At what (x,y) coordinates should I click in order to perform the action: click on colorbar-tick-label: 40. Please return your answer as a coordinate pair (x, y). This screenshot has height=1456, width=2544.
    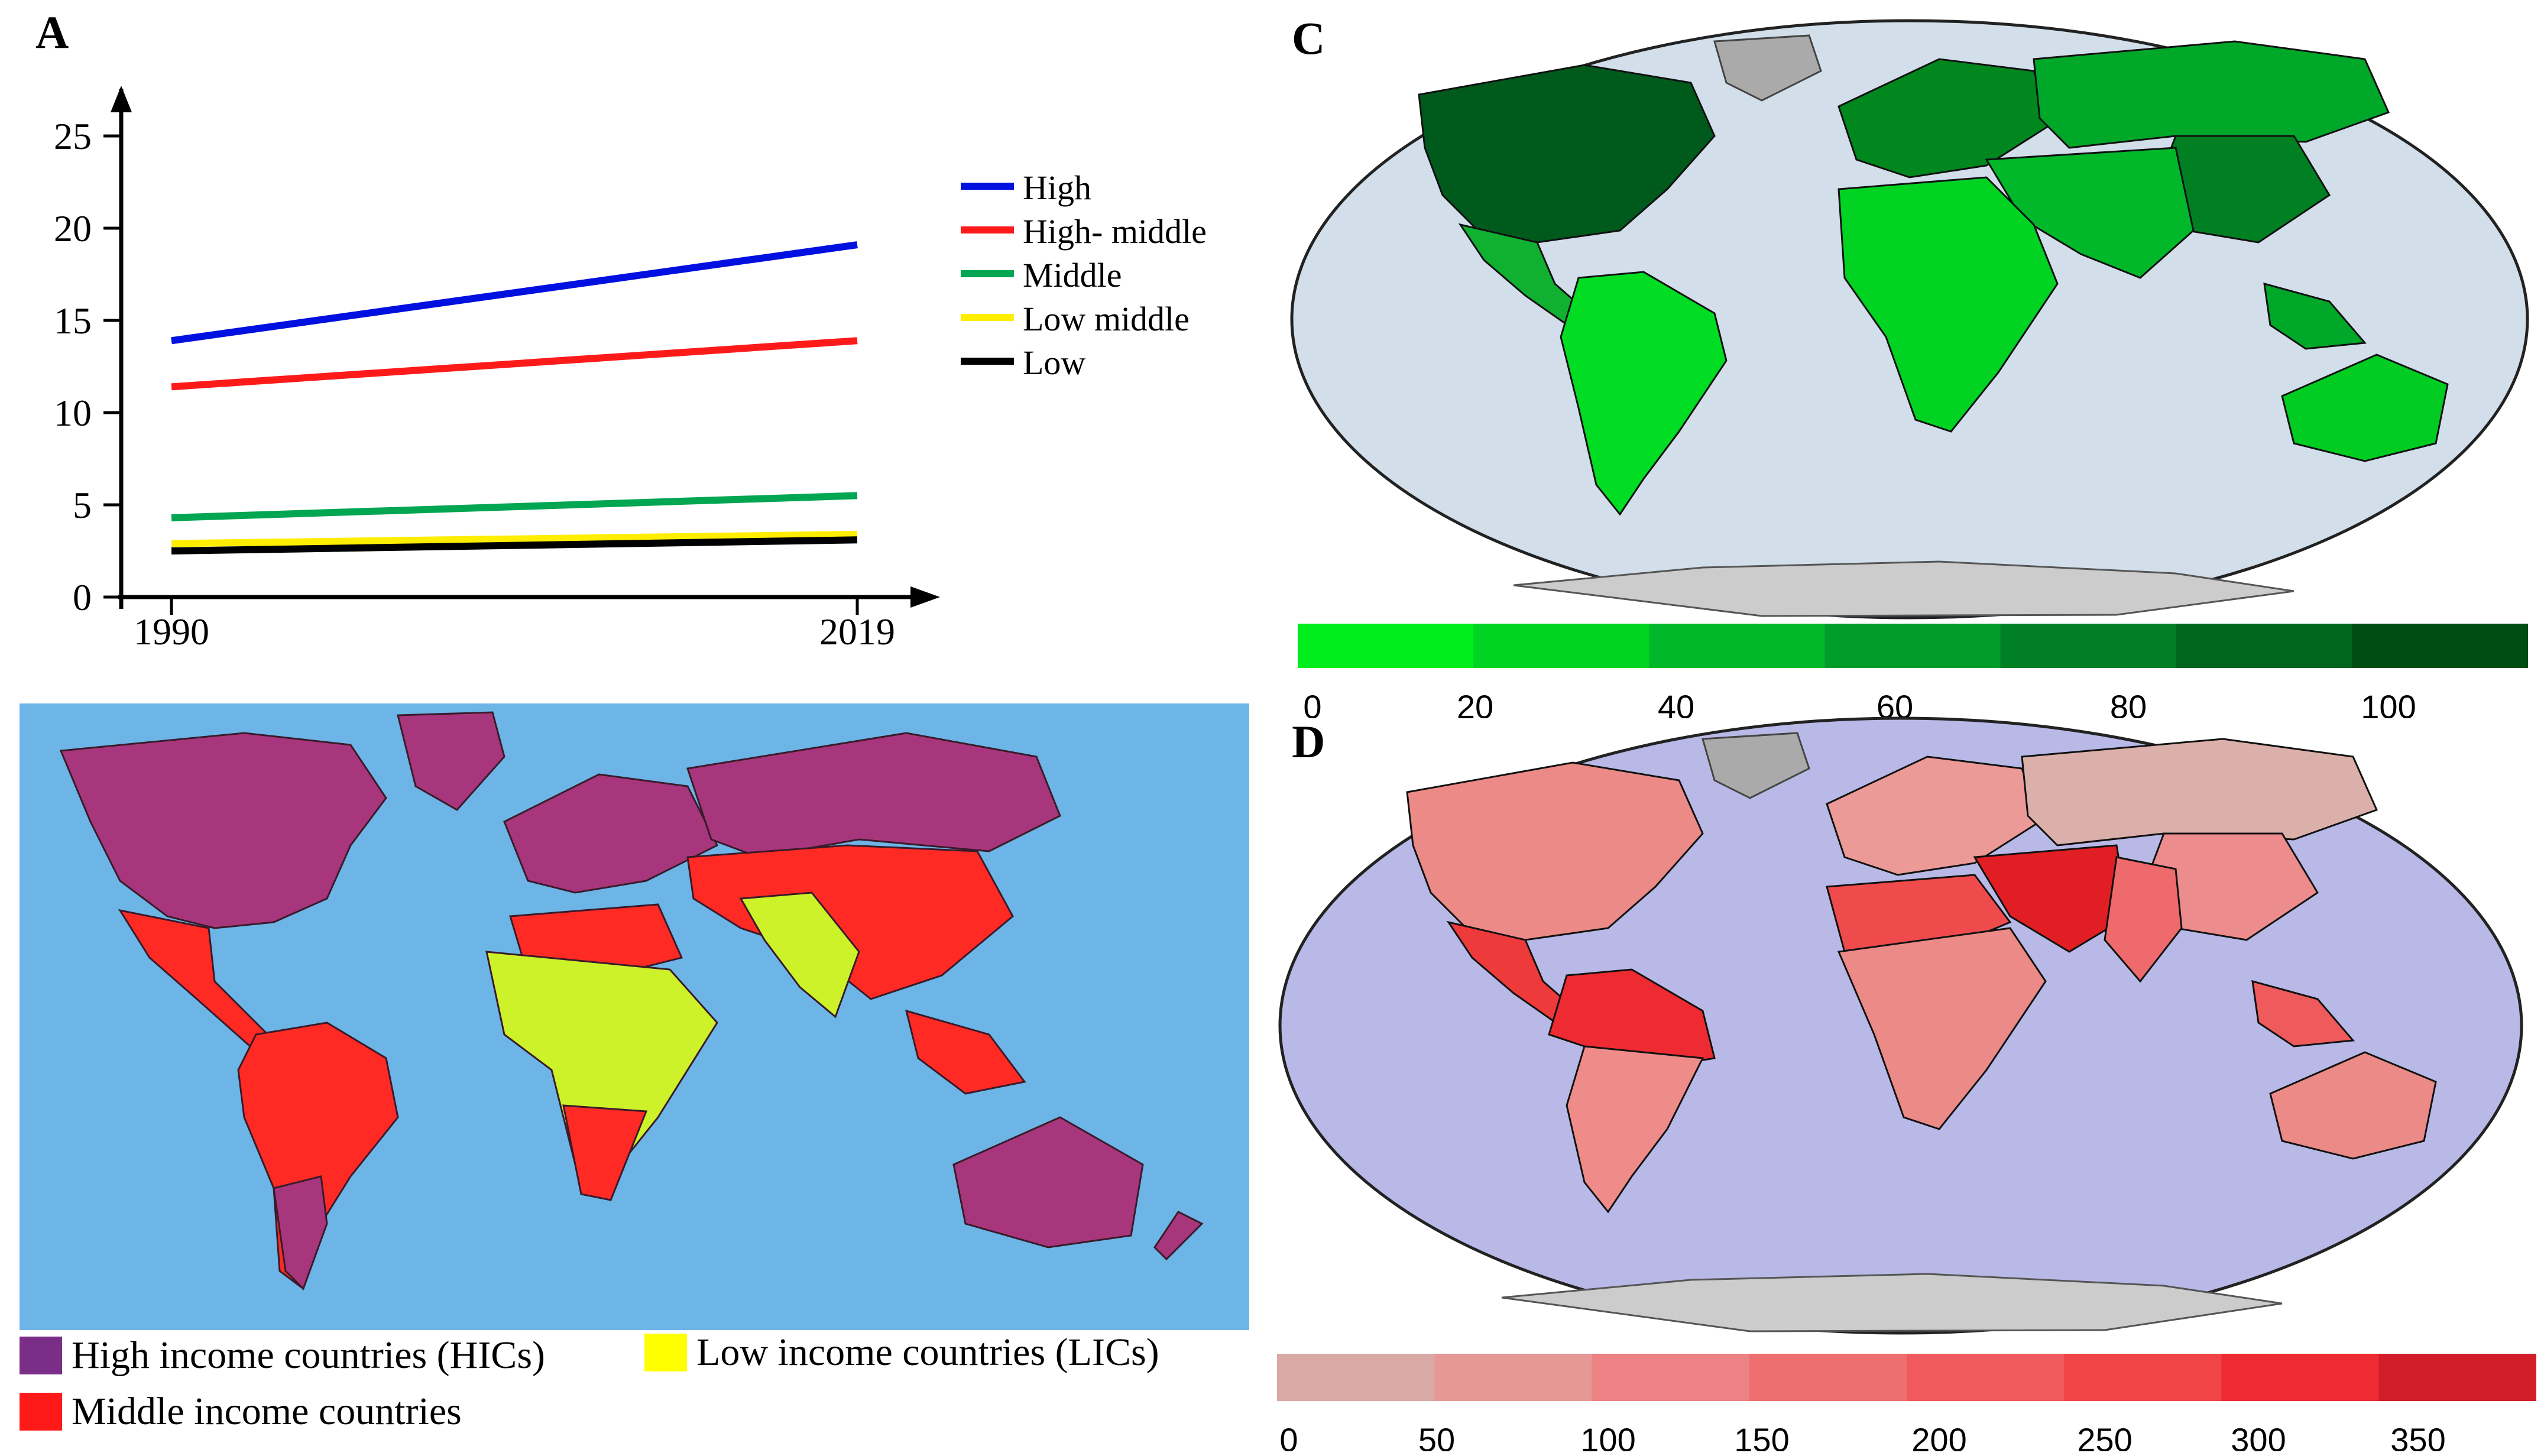
    Looking at the image, I should click on (1676, 703).